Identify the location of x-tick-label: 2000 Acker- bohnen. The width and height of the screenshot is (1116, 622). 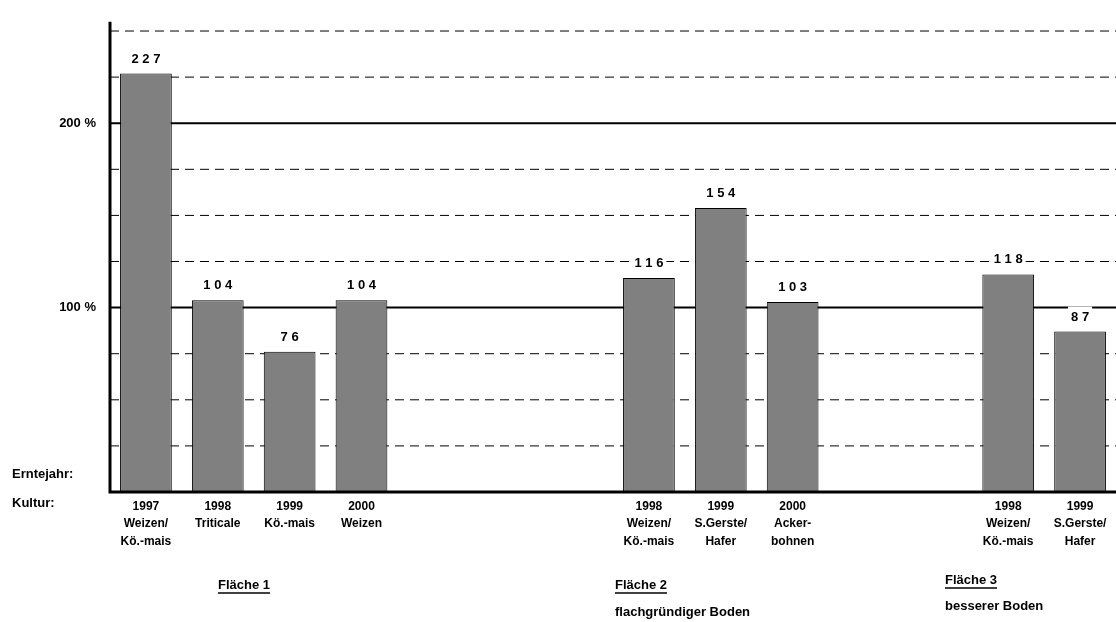
(792, 523).